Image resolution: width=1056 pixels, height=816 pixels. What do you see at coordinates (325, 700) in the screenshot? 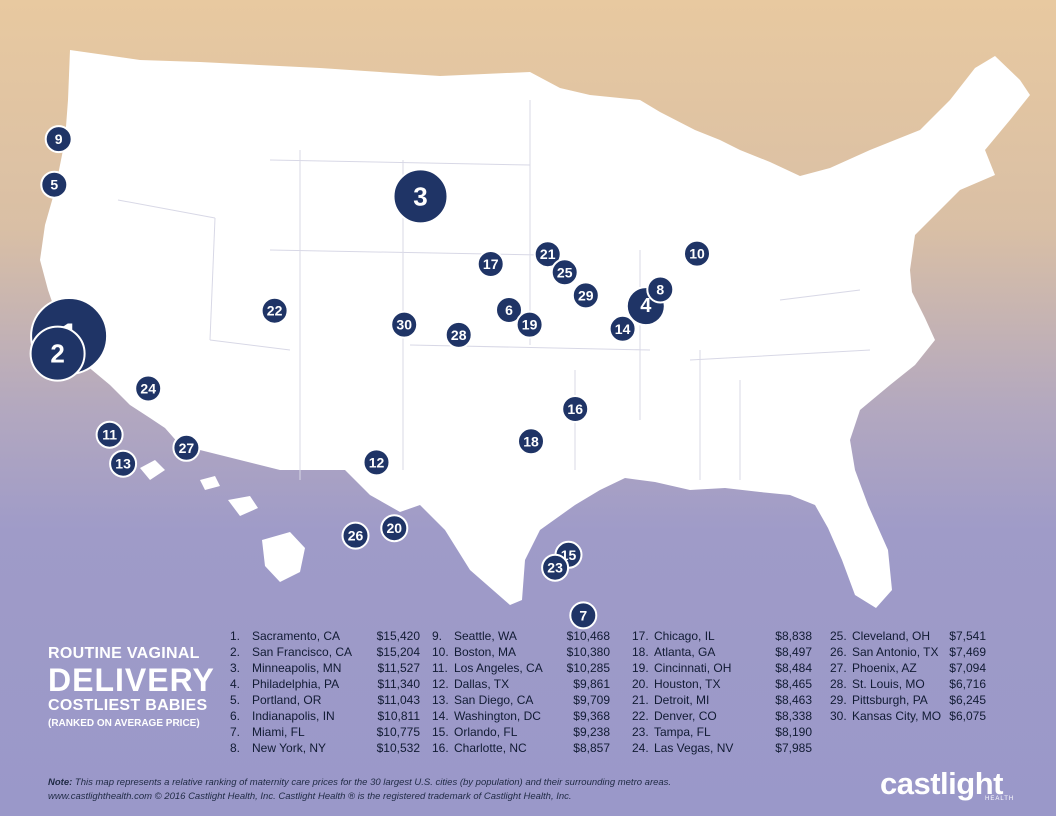
I see `ranking-row: 5. Portland, OR $11,043` at bounding box center [325, 700].